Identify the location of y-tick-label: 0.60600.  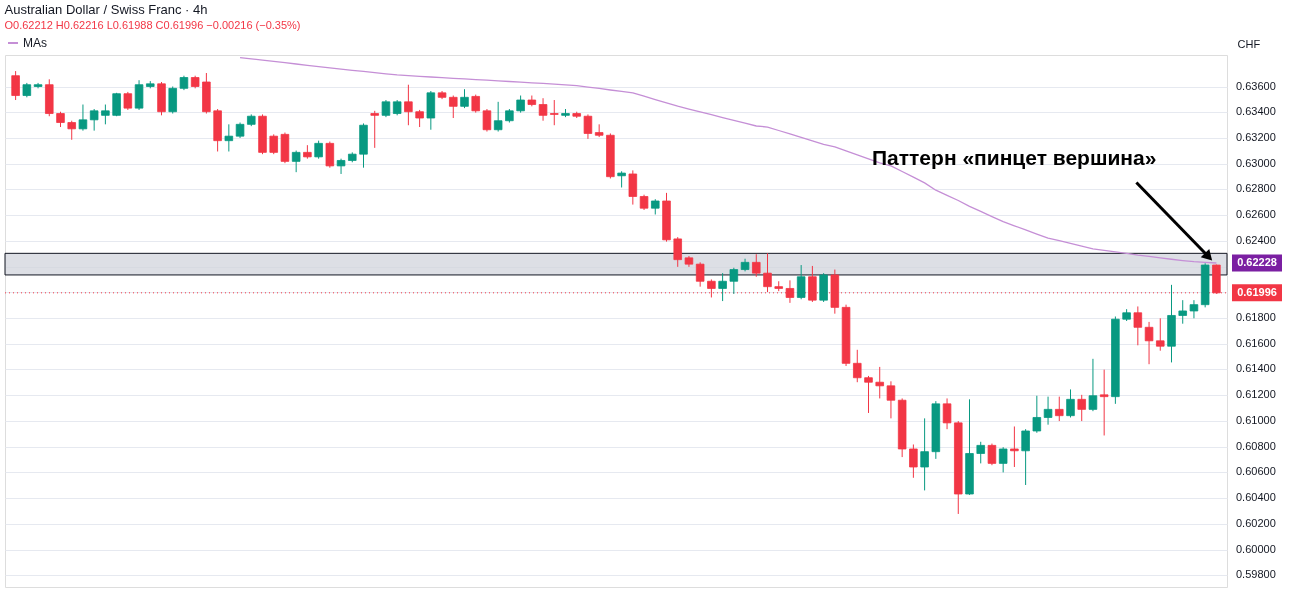
(1256, 471).